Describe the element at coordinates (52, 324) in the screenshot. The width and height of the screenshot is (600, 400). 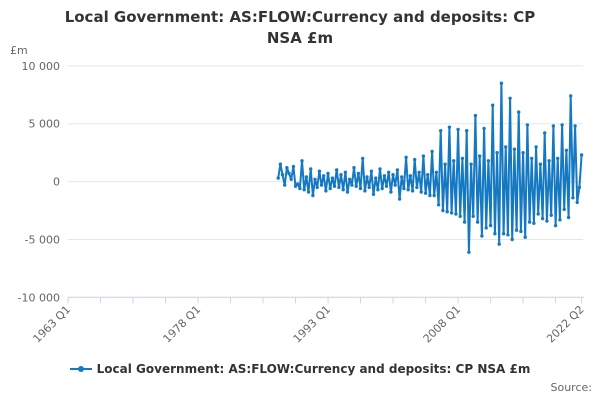
I see `x-axis-label: 1963 Q1` at that location.